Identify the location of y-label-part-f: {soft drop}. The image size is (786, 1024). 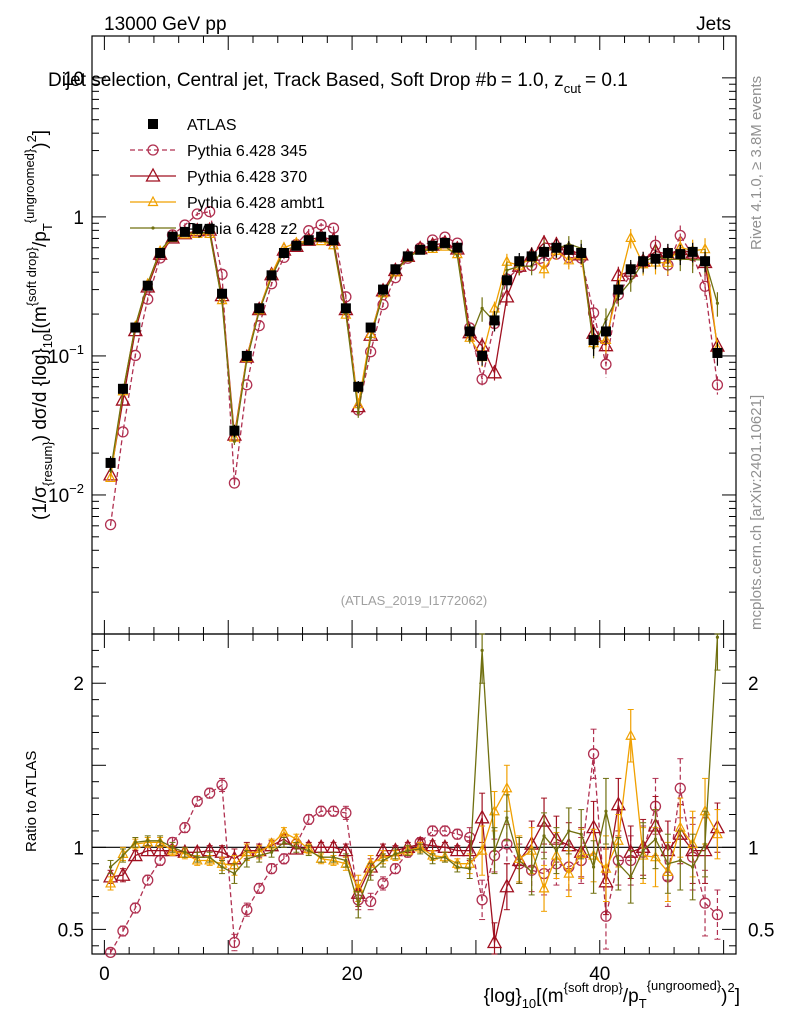
(31, 276).